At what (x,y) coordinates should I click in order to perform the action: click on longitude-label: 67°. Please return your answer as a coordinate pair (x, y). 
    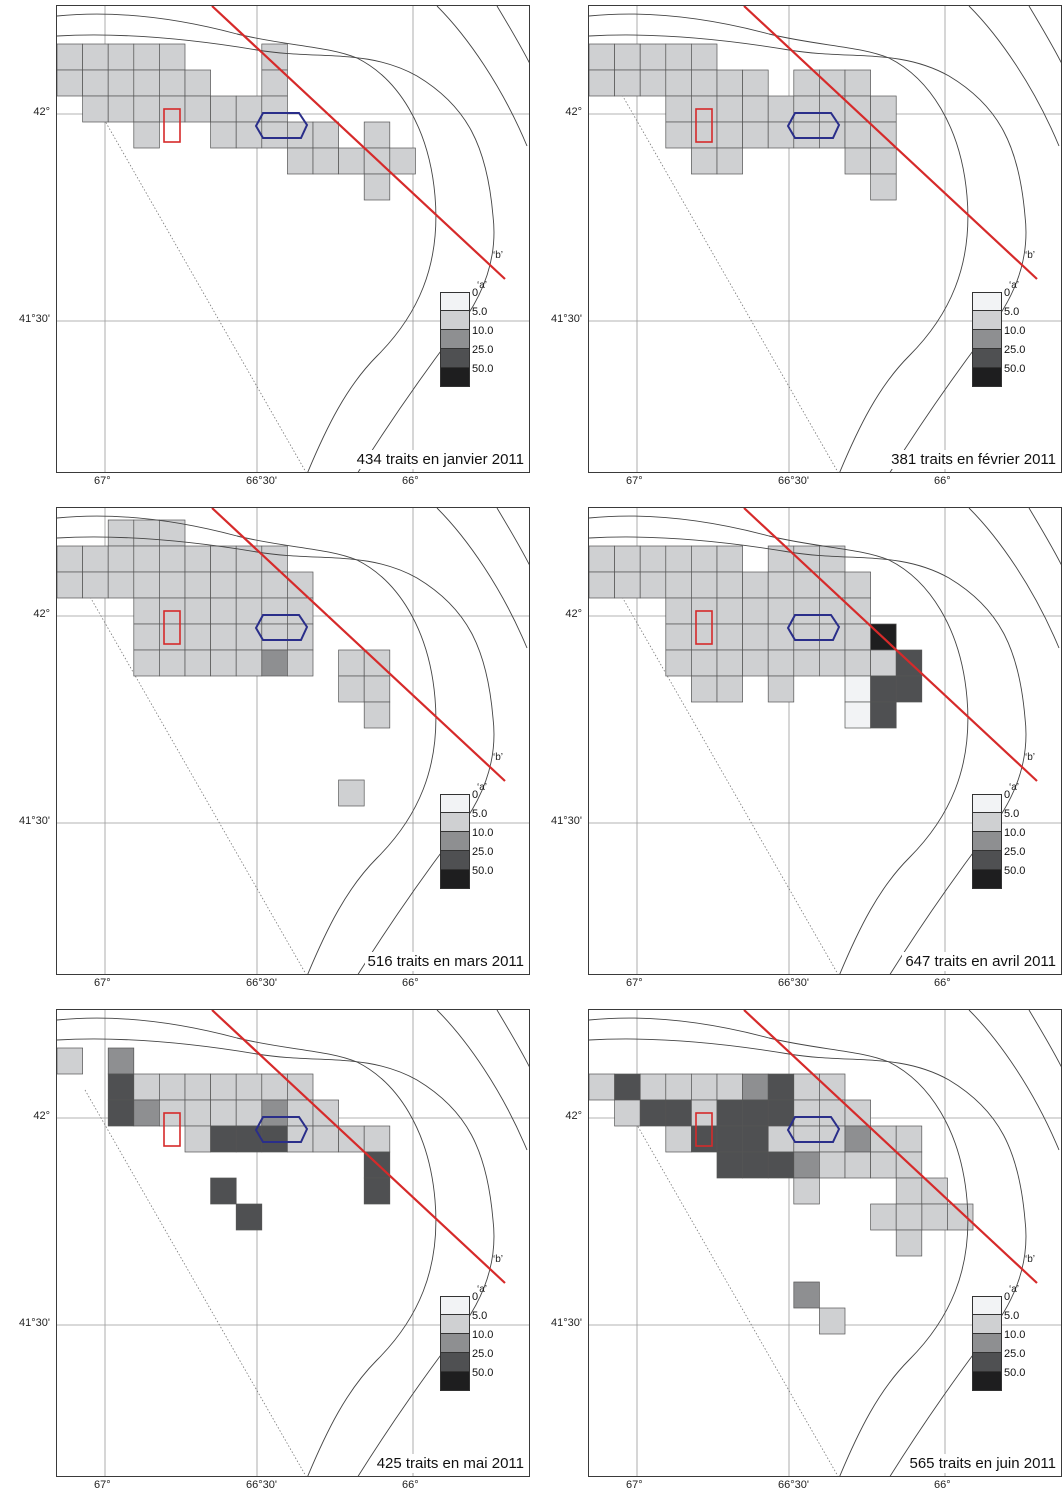
    Looking at the image, I should click on (634, 481).